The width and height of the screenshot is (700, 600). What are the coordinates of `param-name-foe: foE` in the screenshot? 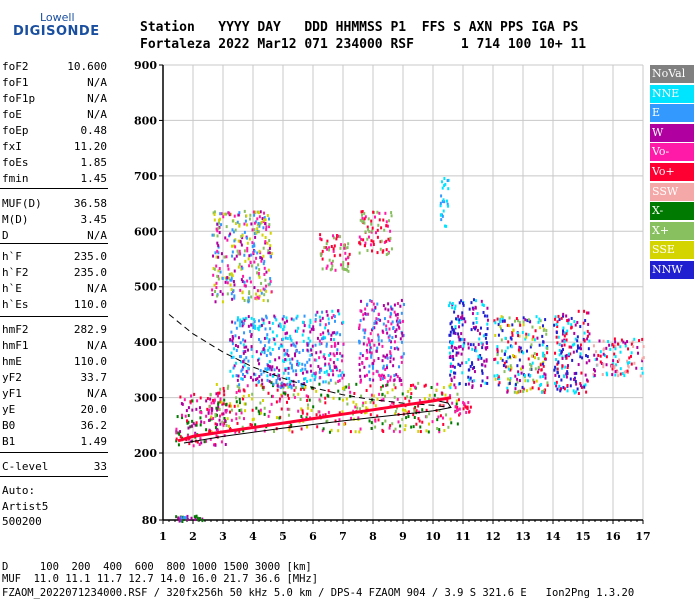 It's located at (12, 114).